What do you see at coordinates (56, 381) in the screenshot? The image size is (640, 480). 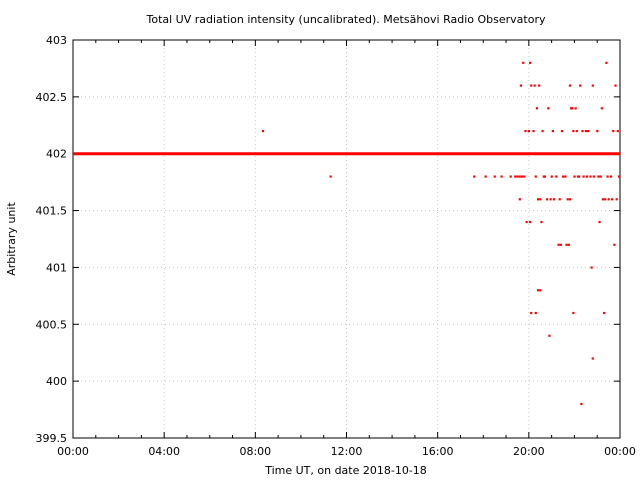 I see `y-tick-label: 400` at bounding box center [56, 381].